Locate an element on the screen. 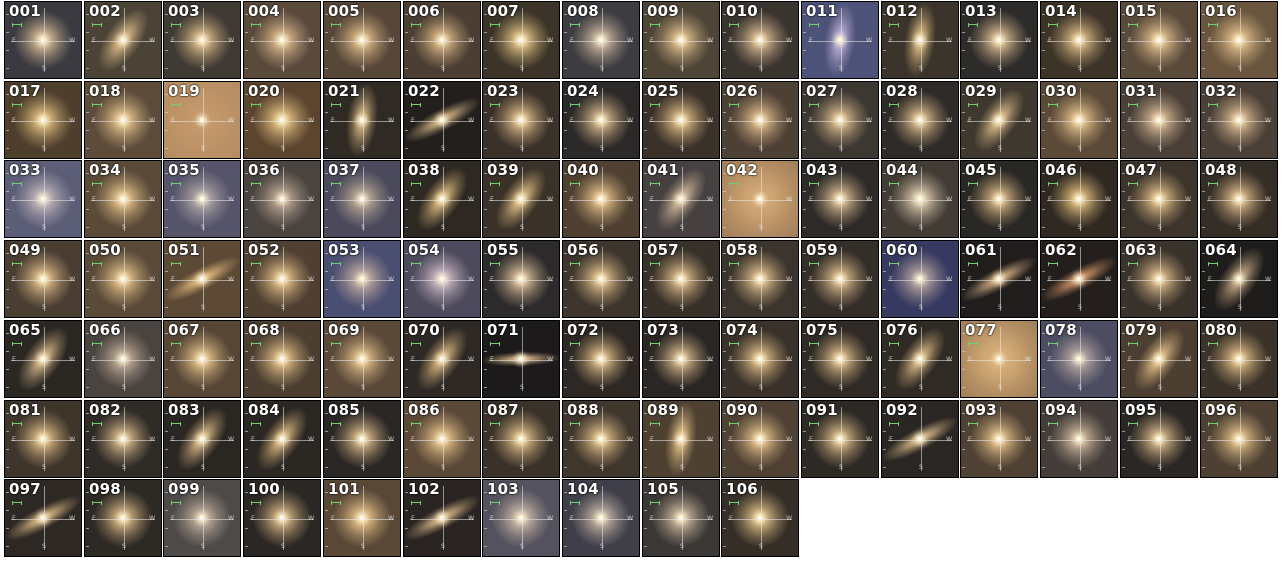 The image size is (1283, 563). cutout-number-label: 031 is located at coordinates (1141, 91).